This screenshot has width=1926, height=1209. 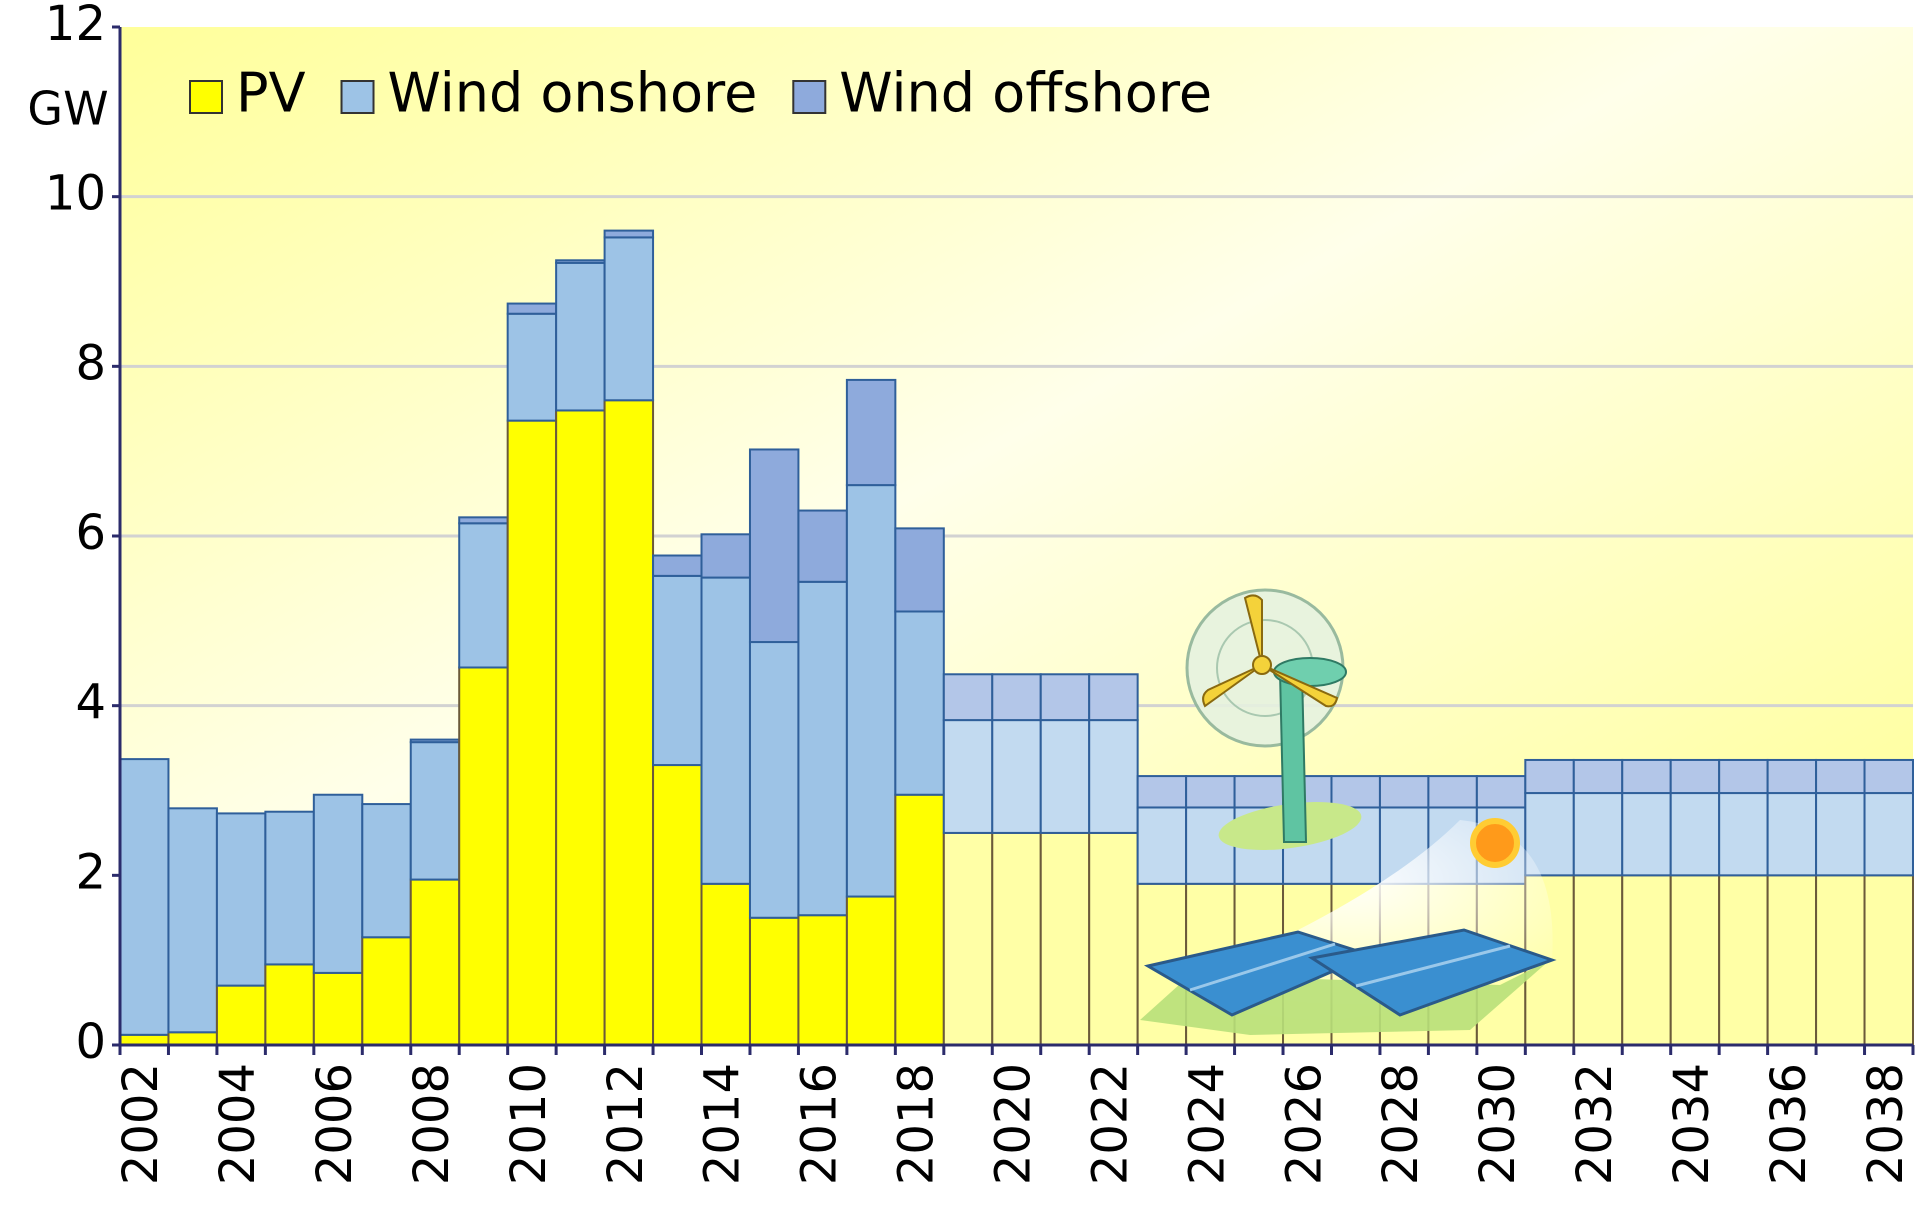 I want to click on y-tick-label: 0, so click(x=90, y=1042).